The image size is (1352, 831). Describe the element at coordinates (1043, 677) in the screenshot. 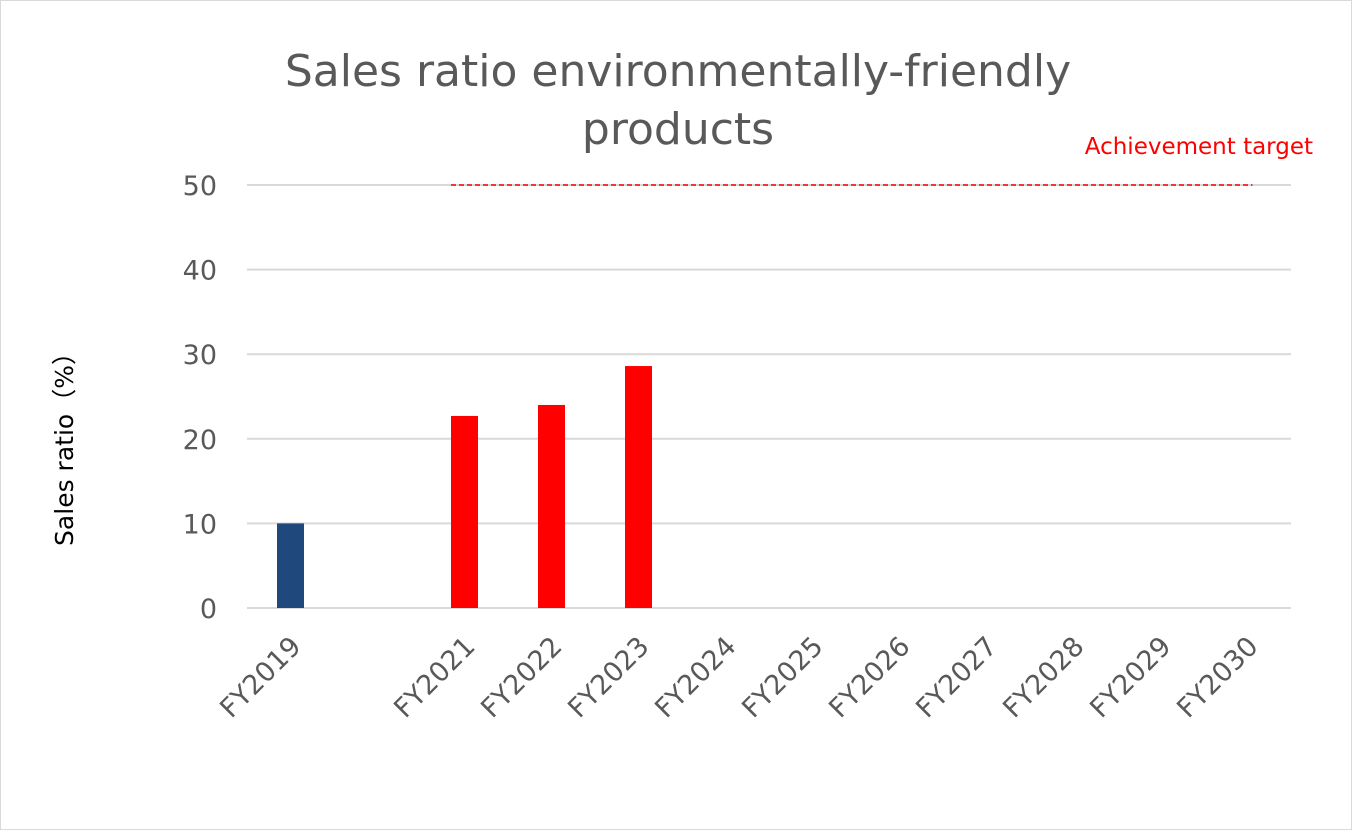

I see `x-tick-label: FY2028` at that location.